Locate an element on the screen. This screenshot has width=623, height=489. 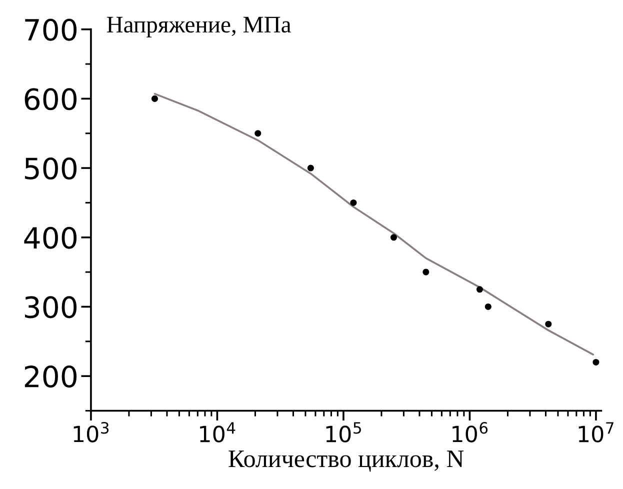
x-tick-label: 10$^{7}$ is located at coordinates (596, 432).